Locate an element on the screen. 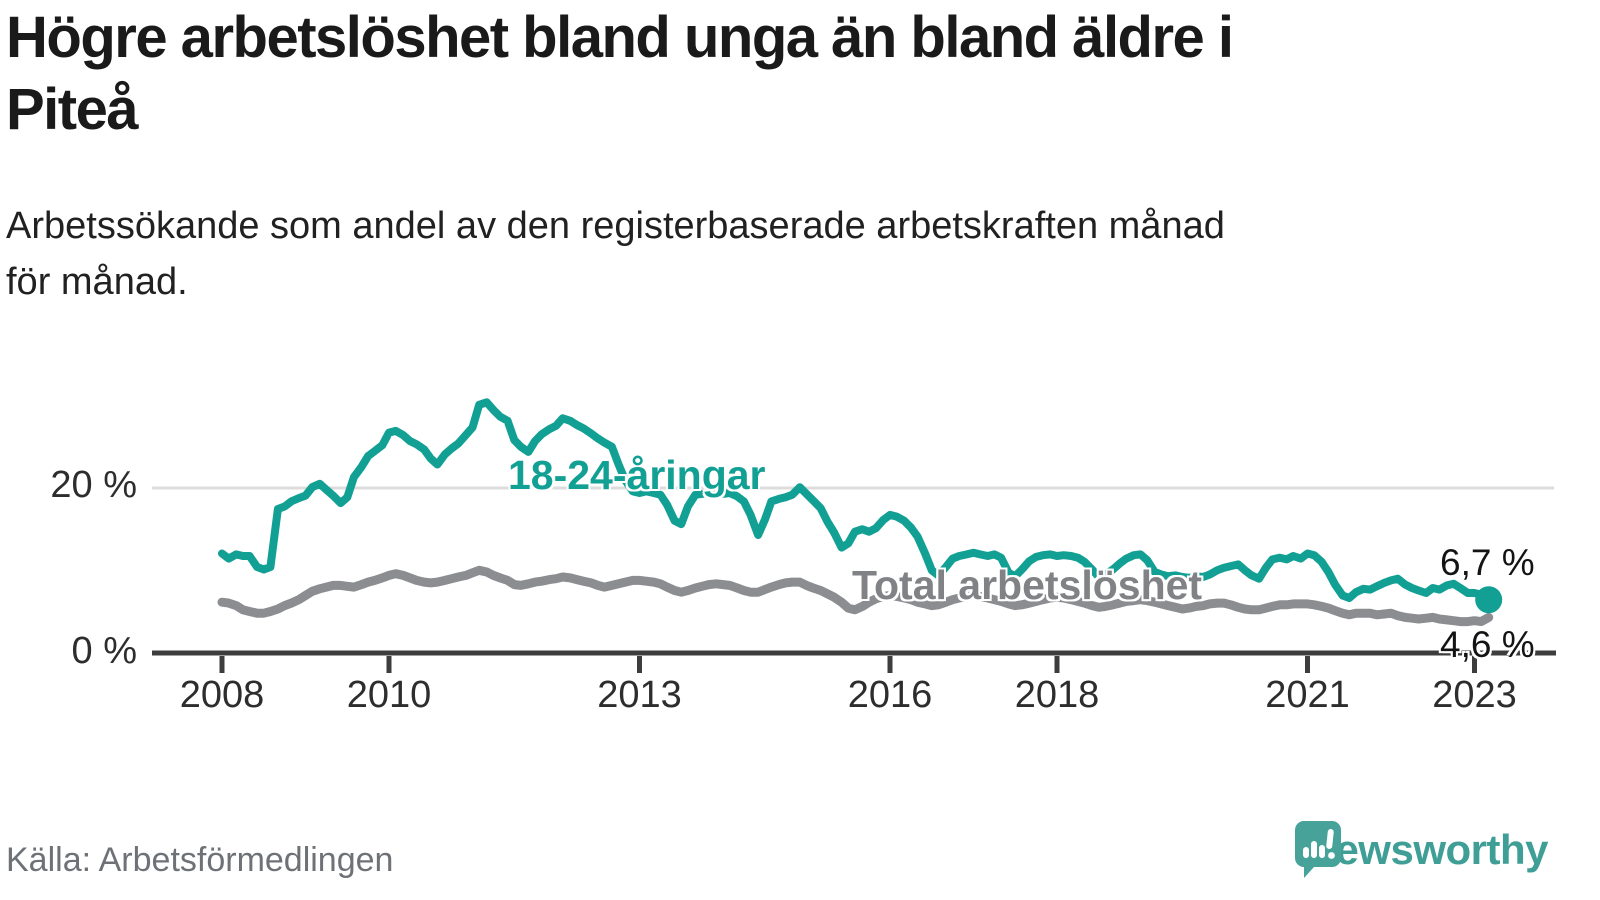 This screenshot has width=1600, height=900. logo-exclamation-bar is located at coordinates (1329, 839).